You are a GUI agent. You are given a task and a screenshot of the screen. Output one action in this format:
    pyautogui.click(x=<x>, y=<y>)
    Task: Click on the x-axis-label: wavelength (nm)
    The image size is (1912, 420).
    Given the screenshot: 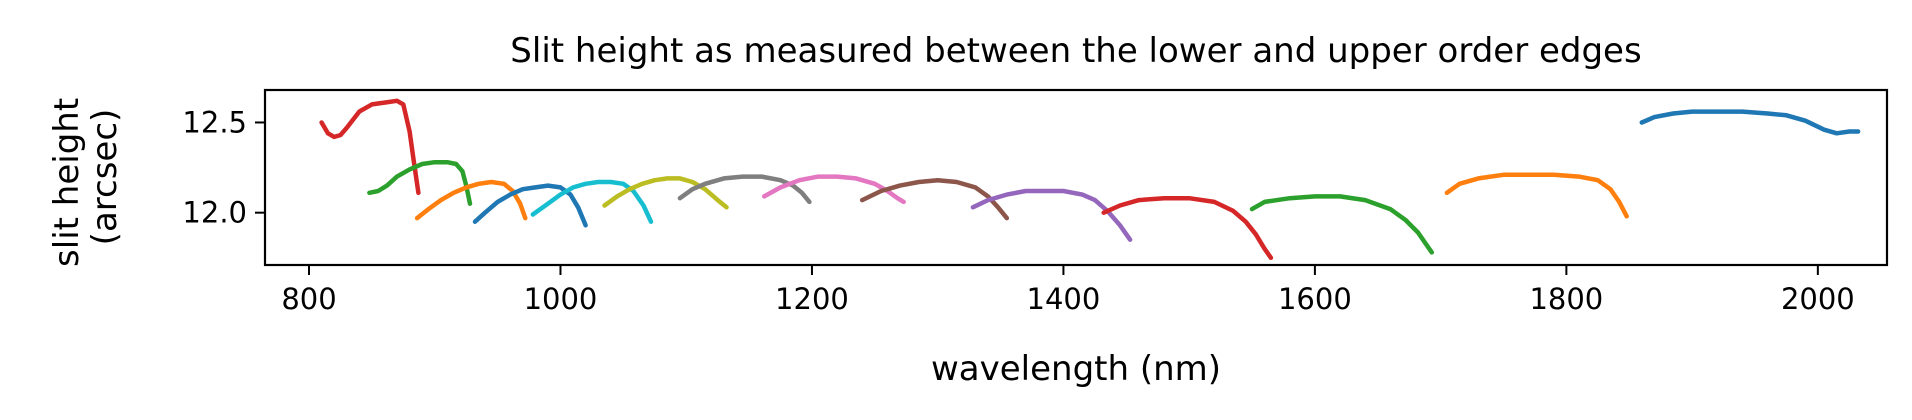 What is the action you would take?
    pyautogui.click(x=1076, y=369)
    